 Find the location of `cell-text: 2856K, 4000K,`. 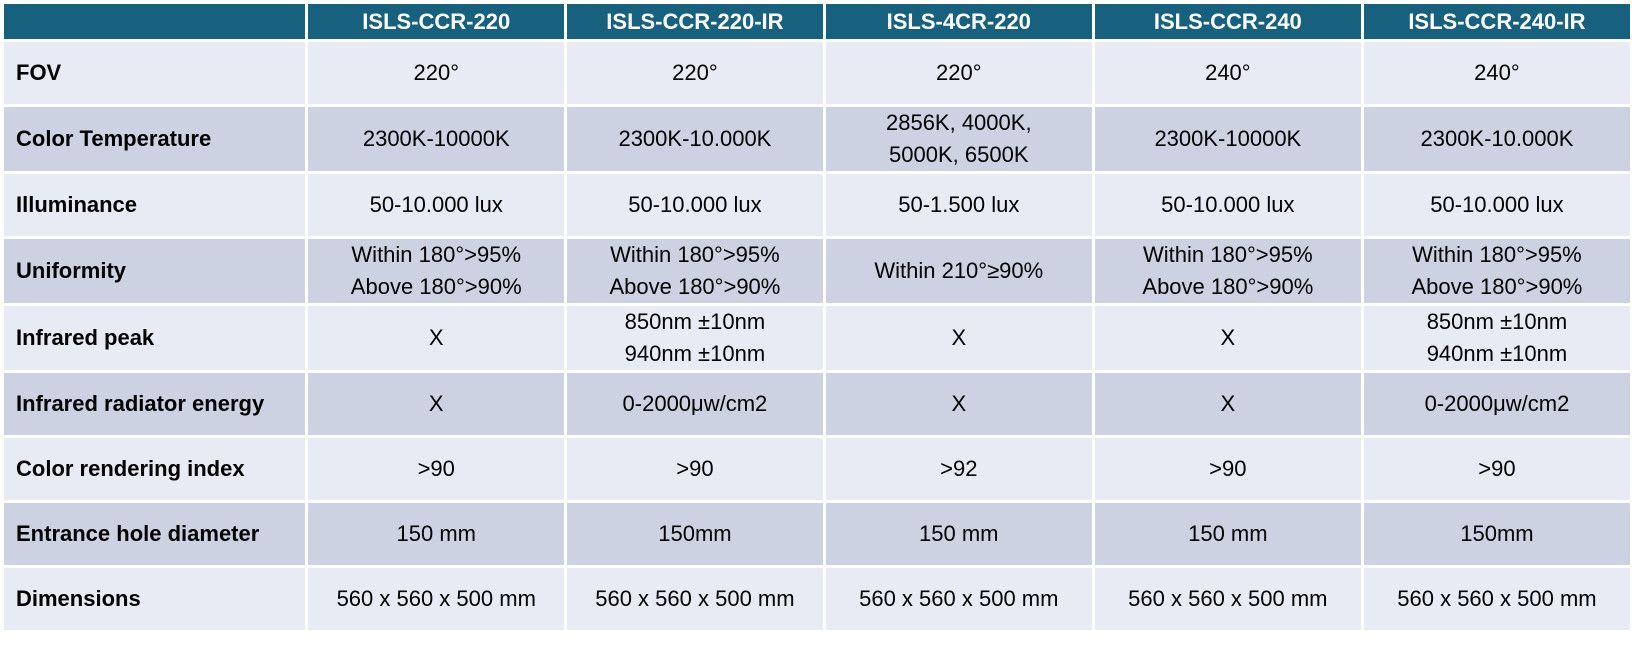

cell-text: 2856K, 4000K, is located at coordinates (958, 122).